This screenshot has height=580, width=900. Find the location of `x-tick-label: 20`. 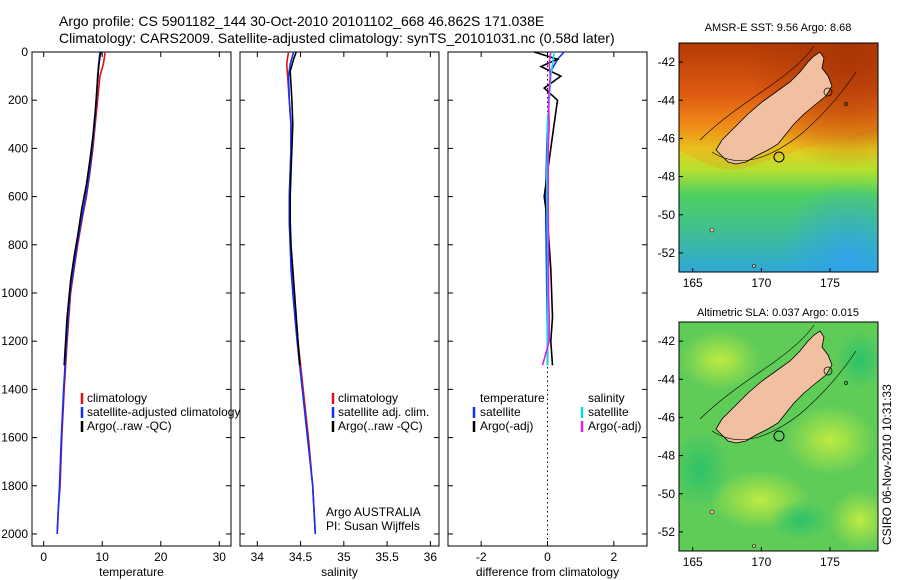

x-tick-label: 20 is located at coordinates (161, 557).